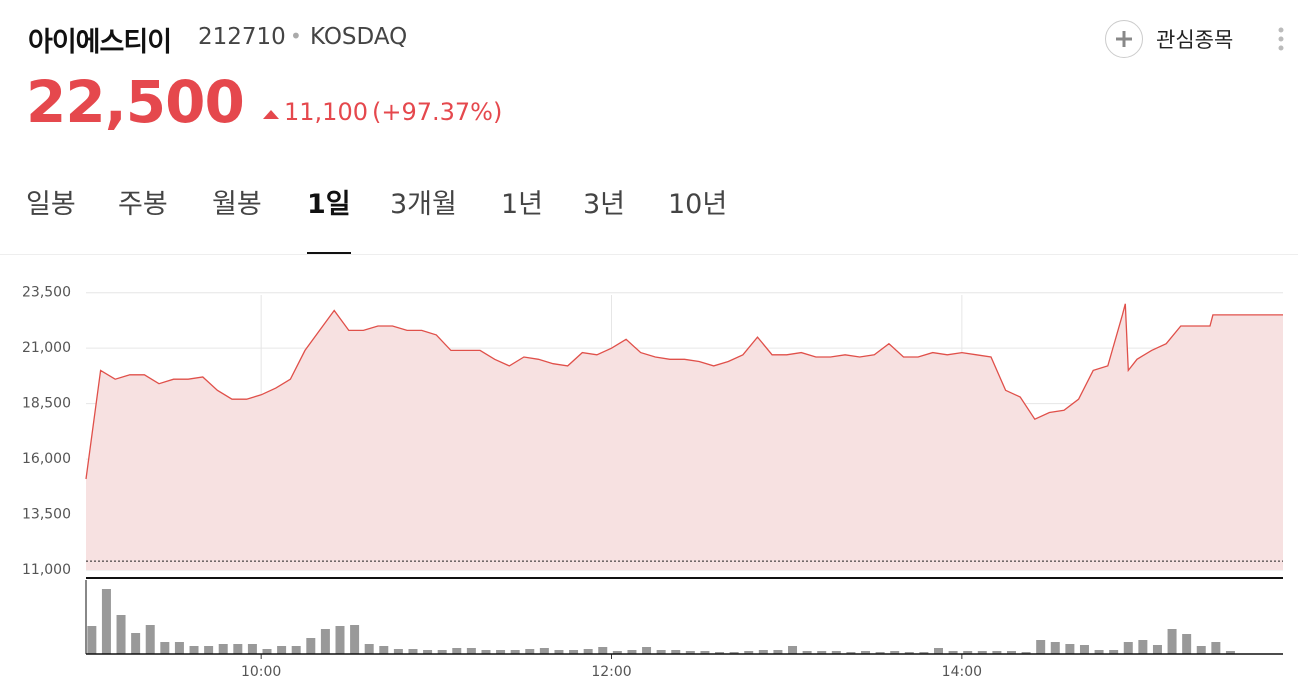  I want to click on change-percent: (+97.37%), so click(437, 112).